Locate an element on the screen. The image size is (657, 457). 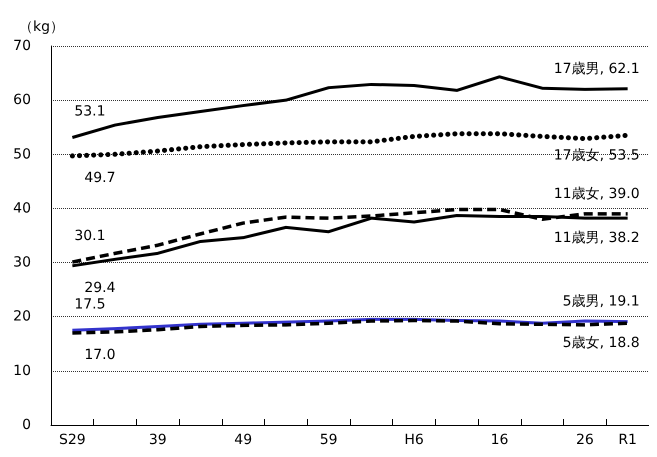
y-tick-label: 0 is located at coordinates (26, 425).